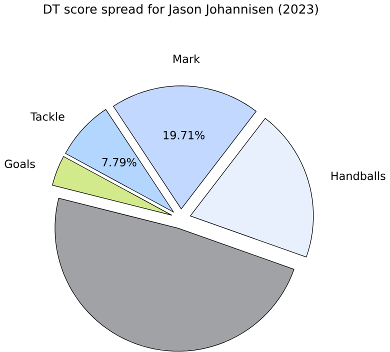 This screenshot has height=352, width=390. I want to click on data-label: 7.79%, so click(119, 162).